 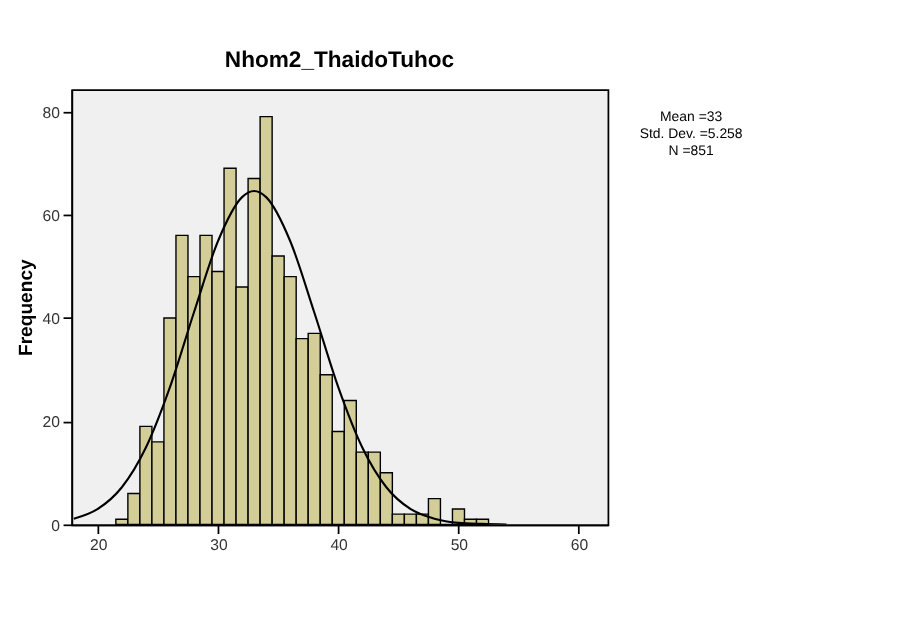 I want to click on x-tick-label: 20, so click(x=99, y=544).